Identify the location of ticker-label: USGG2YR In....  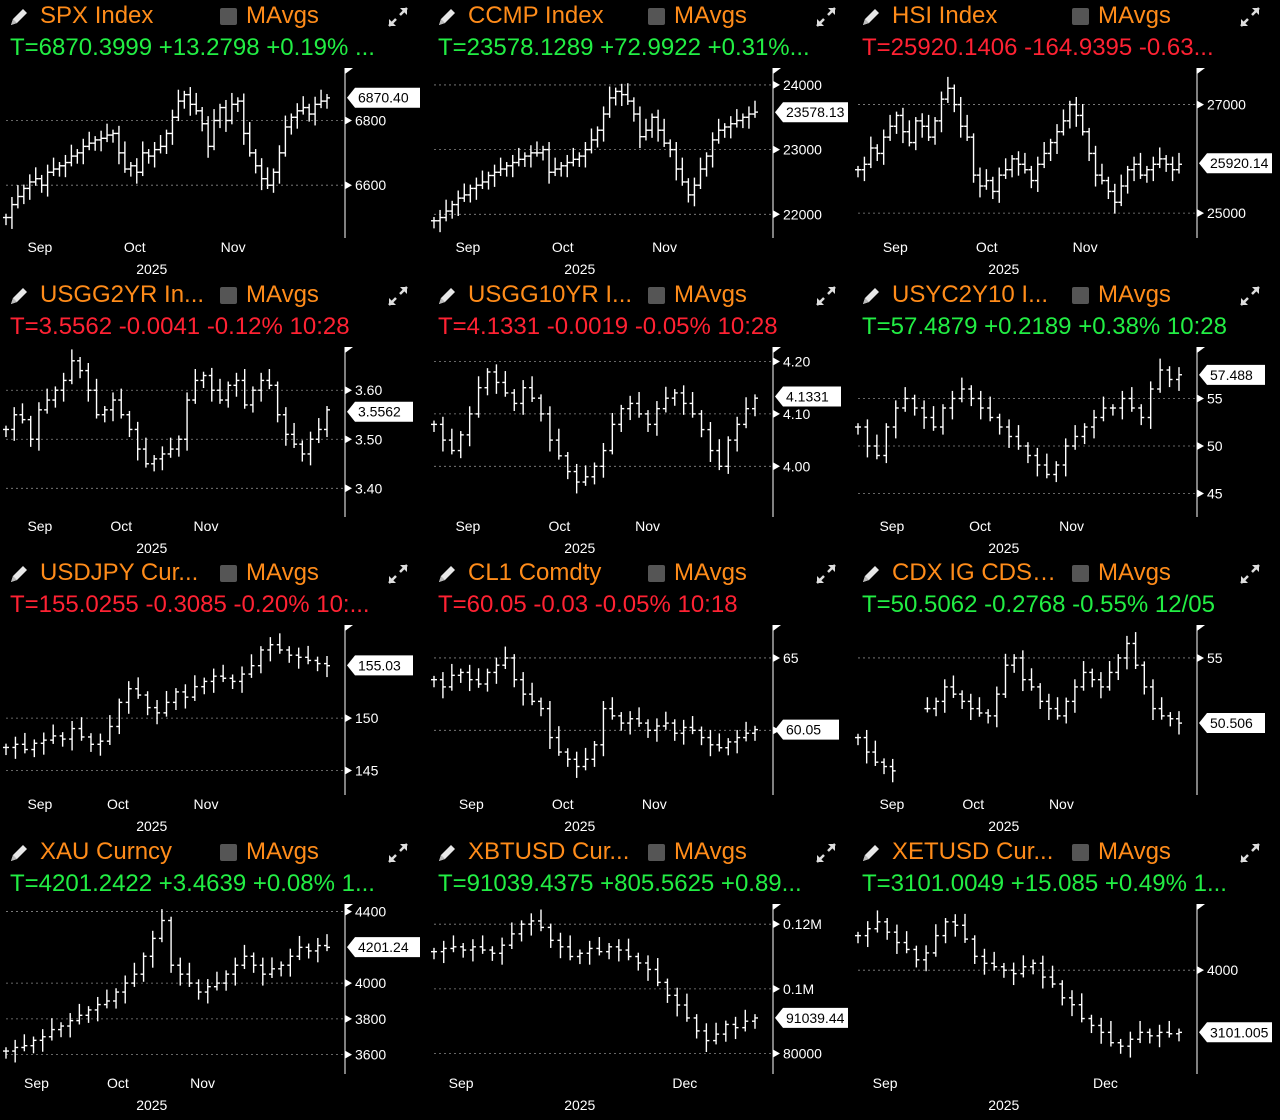
(122, 294).